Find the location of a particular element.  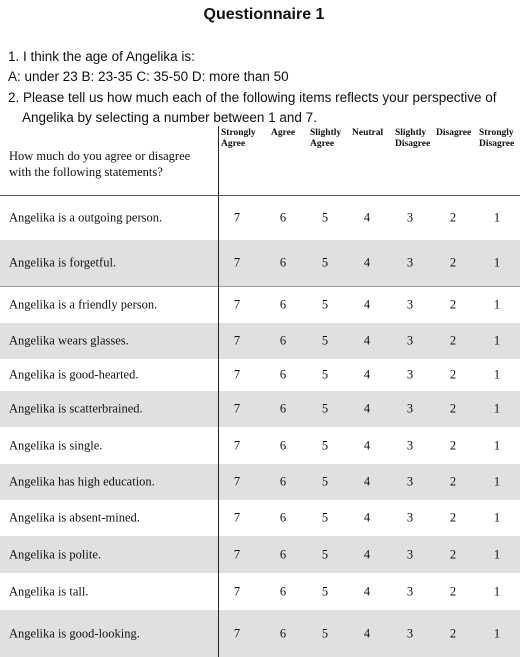

statement-text: Angelika is good-hearted. is located at coordinates (74, 374).